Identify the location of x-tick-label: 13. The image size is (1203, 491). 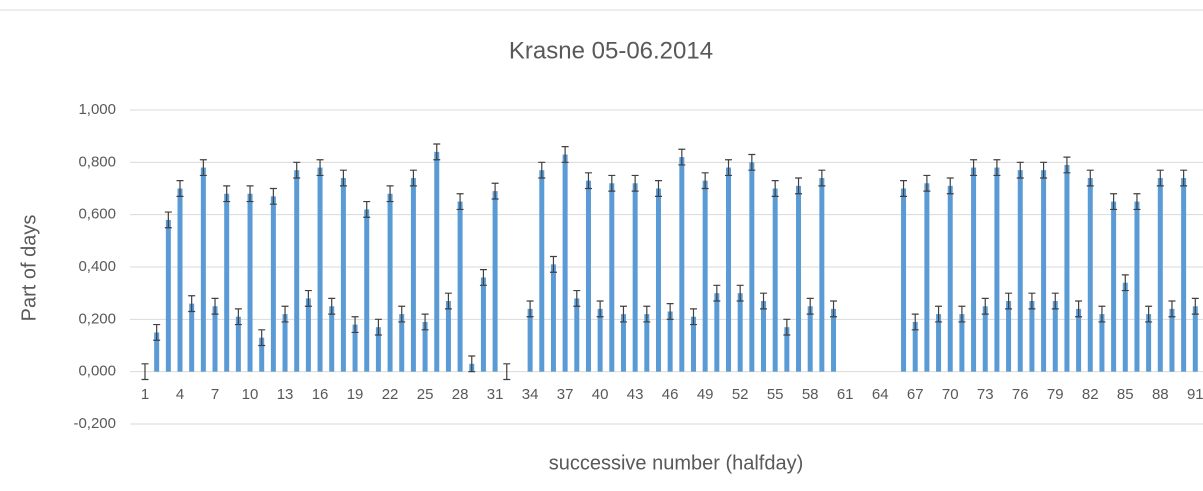
(285, 394).